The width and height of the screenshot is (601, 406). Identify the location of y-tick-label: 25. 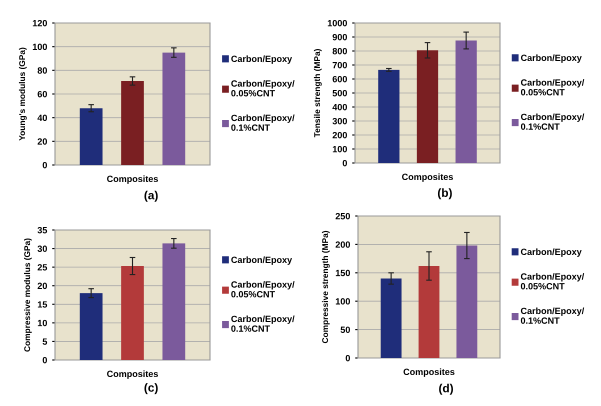
(43, 267).